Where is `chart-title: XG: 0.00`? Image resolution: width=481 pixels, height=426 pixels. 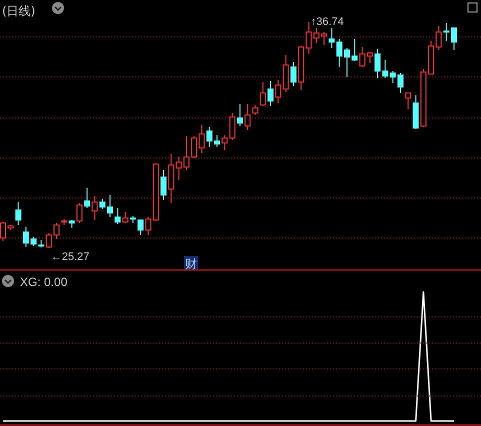
chart-title: XG: 0.00 is located at coordinates (44, 282).